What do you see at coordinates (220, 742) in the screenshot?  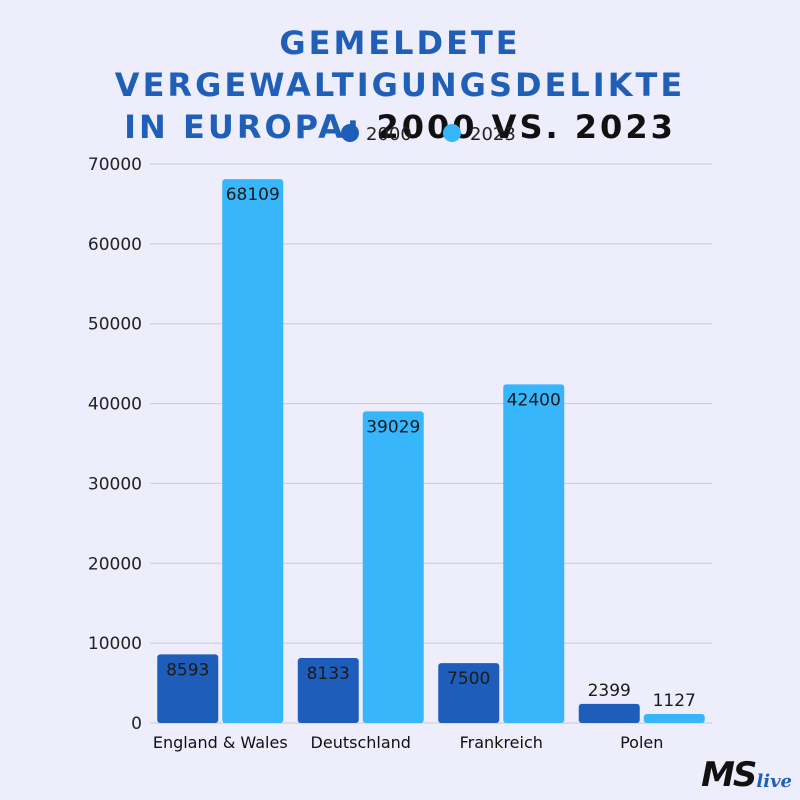 I see `x-category-label: England & Wales` at bounding box center [220, 742].